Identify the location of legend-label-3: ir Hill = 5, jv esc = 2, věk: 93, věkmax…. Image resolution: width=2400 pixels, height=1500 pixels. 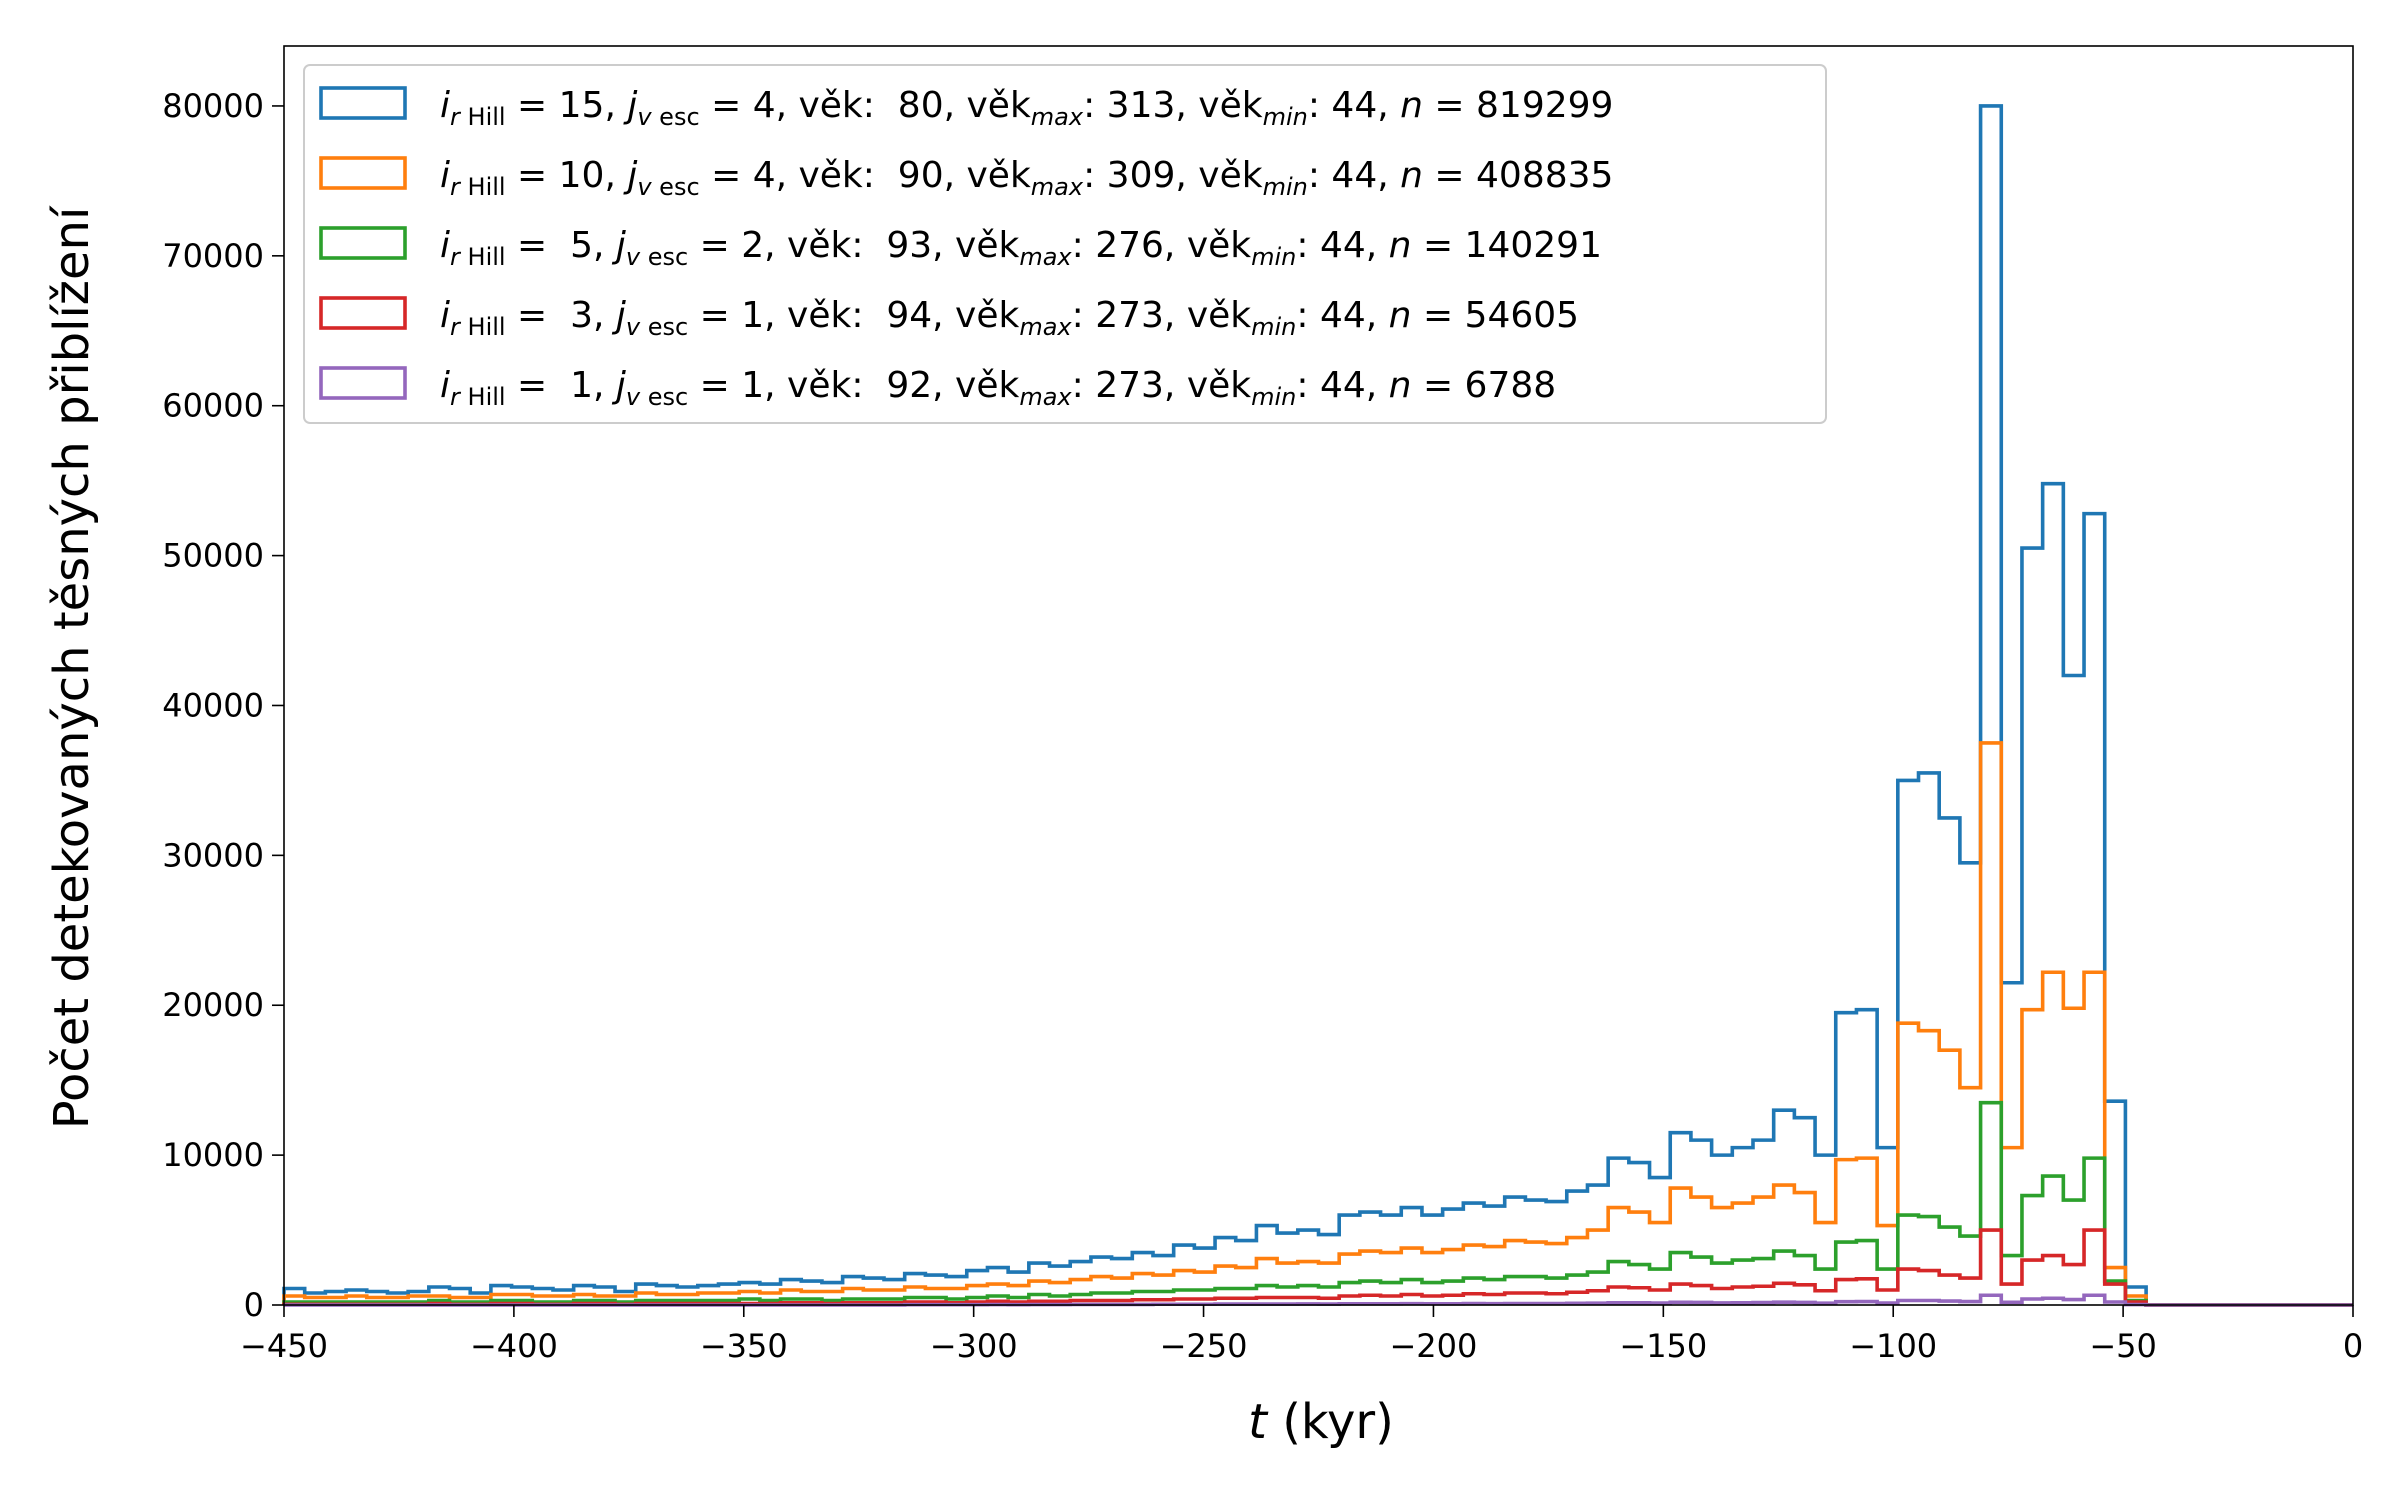
(1021, 248).